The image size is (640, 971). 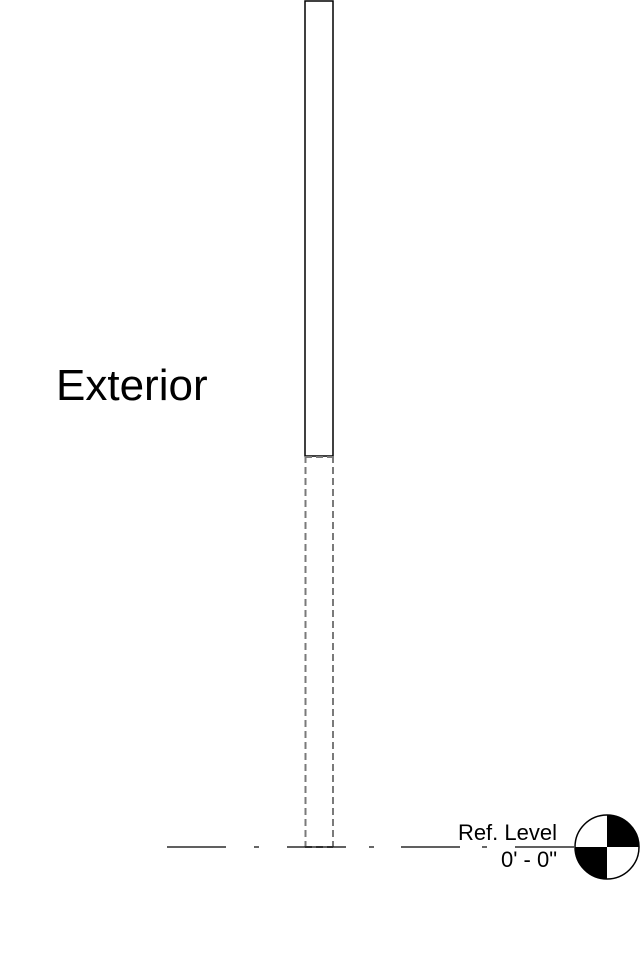 What do you see at coordinates (507, 832) in the screenshot?
I see `level-name-label: Ref. Level` at bounding box center [507, 832].